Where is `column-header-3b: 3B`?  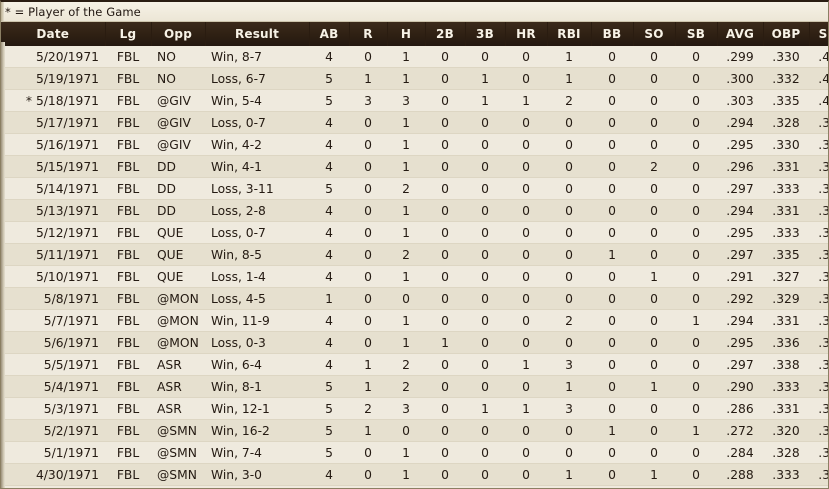 column-header-3b: 3B is located at coordinates (485, 34).